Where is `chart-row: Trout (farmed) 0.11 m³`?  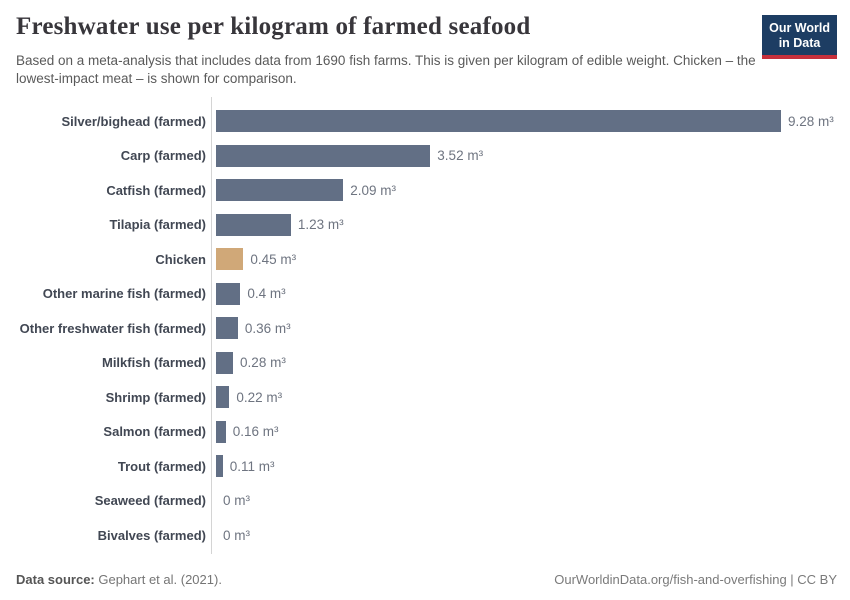
chart-row: Trout (farmed) 0.11 m³ is located at coordinates (426, 466).